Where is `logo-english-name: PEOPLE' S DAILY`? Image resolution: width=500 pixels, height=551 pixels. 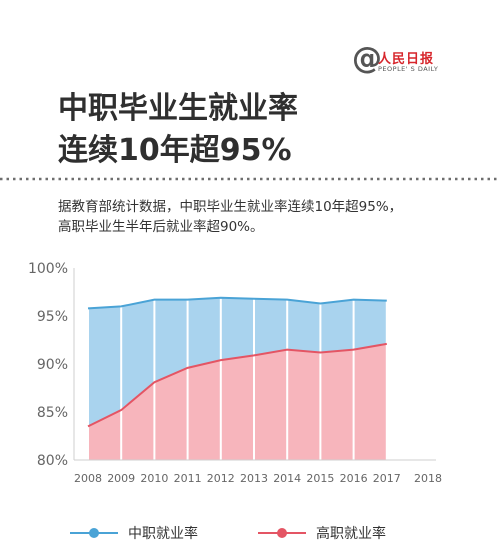 logo-english-name: PEOPLE' S DAILY is located at coordinates (408, 69).